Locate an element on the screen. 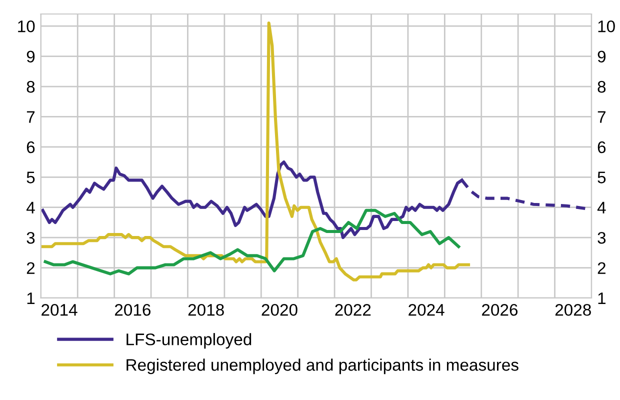 The image size is (620, 400). y-tick-label: 4 is located at coordinates (30, 208).